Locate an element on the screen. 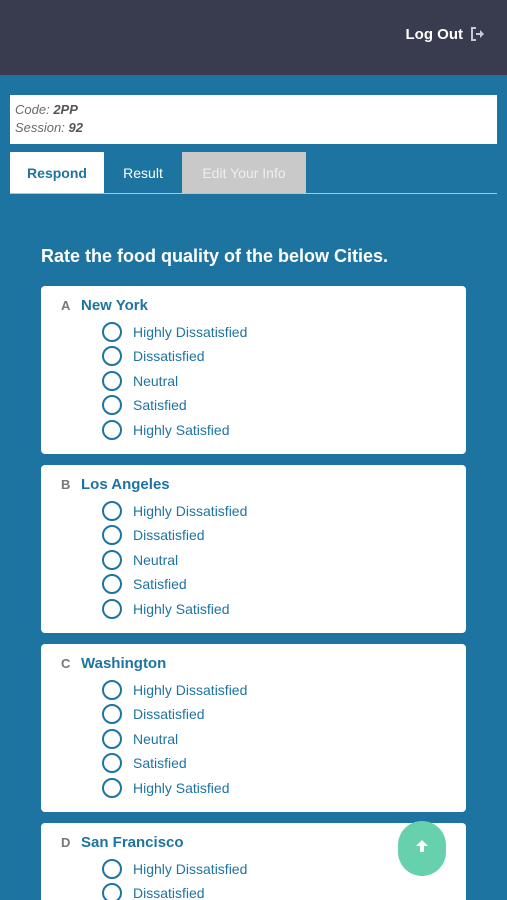 The height and width of the screenshot is (900, 507). item-letter: A is located at coordinates (66, 305).